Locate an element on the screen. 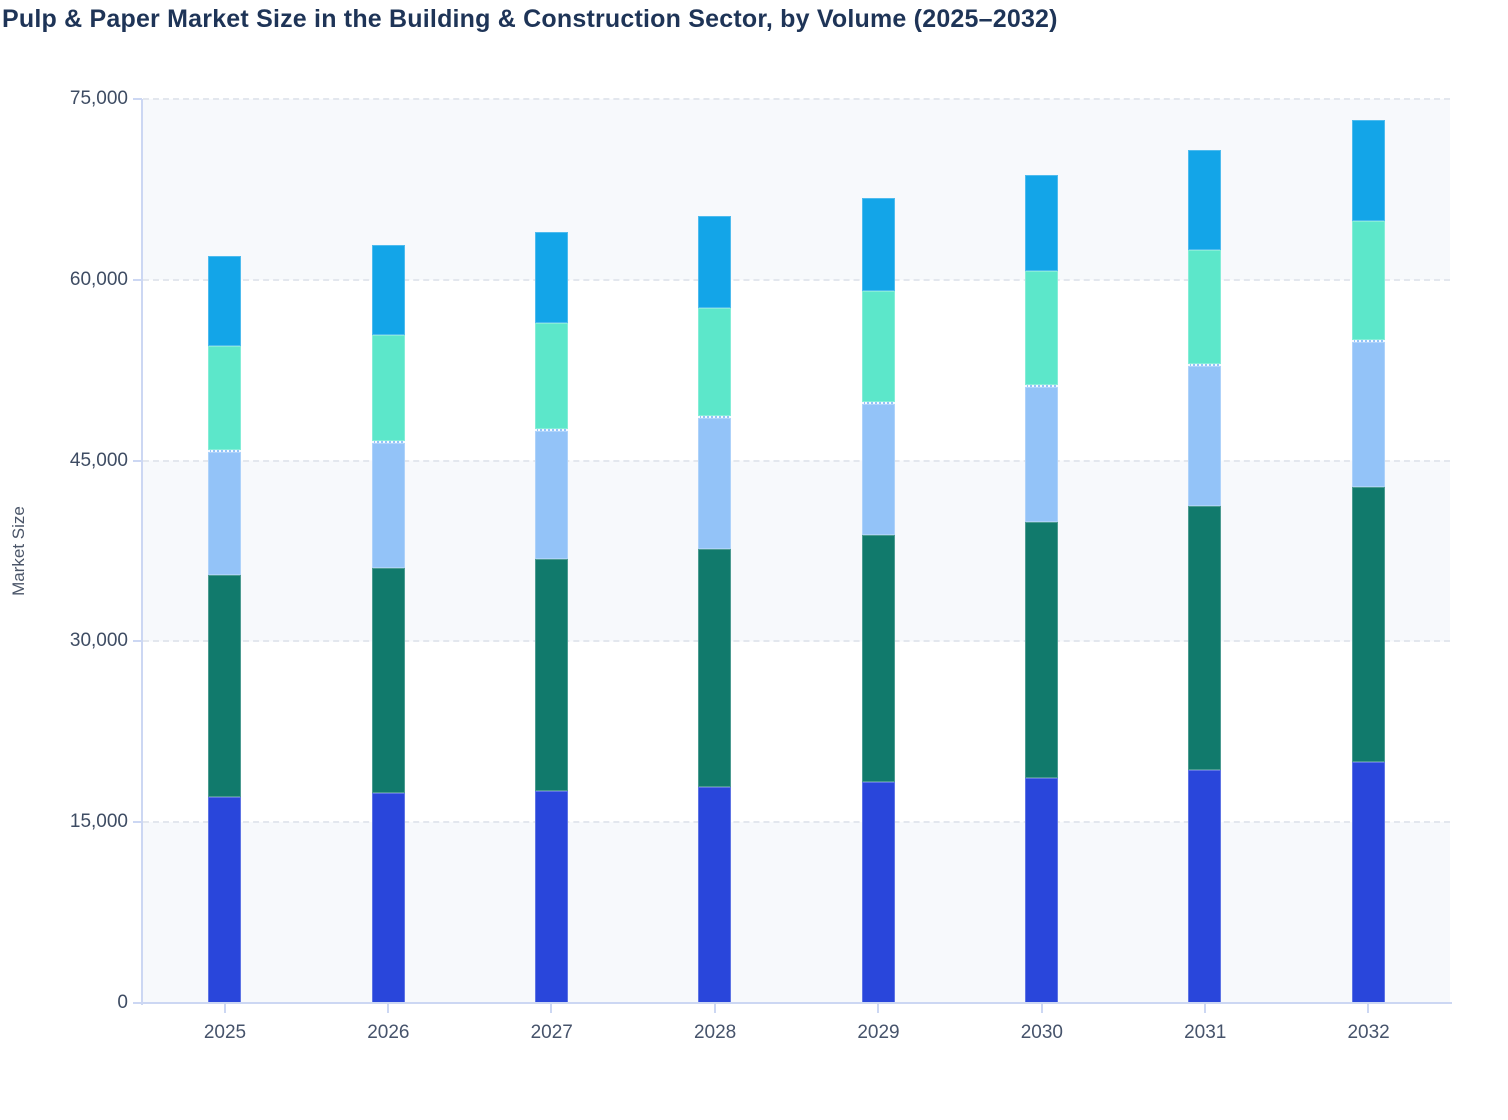 The height and width of the screenshot is (1120, 1508). bar-segment-2026-segment-4-mint is located at coordinates (388, 388).